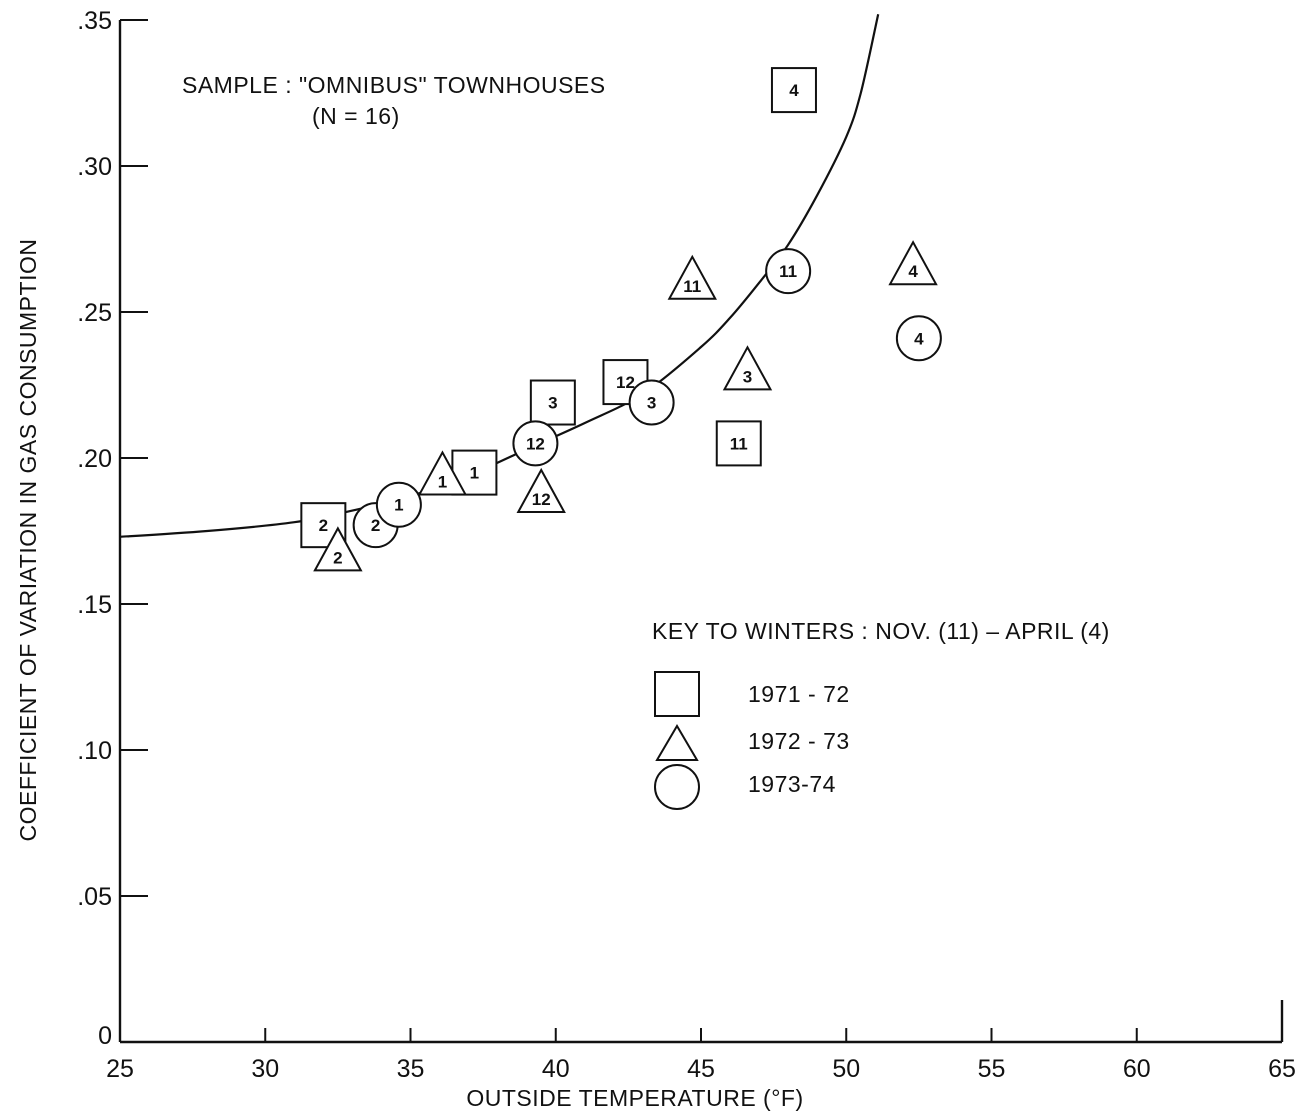 The height and width of the screenshot is (1116, 1312). Describe the element at coordinates (394, 85) in the screenshot. I see `sample-annotation-line1: SAMPLE : "OMNIBUS" TOWNHOUSES` at that location.